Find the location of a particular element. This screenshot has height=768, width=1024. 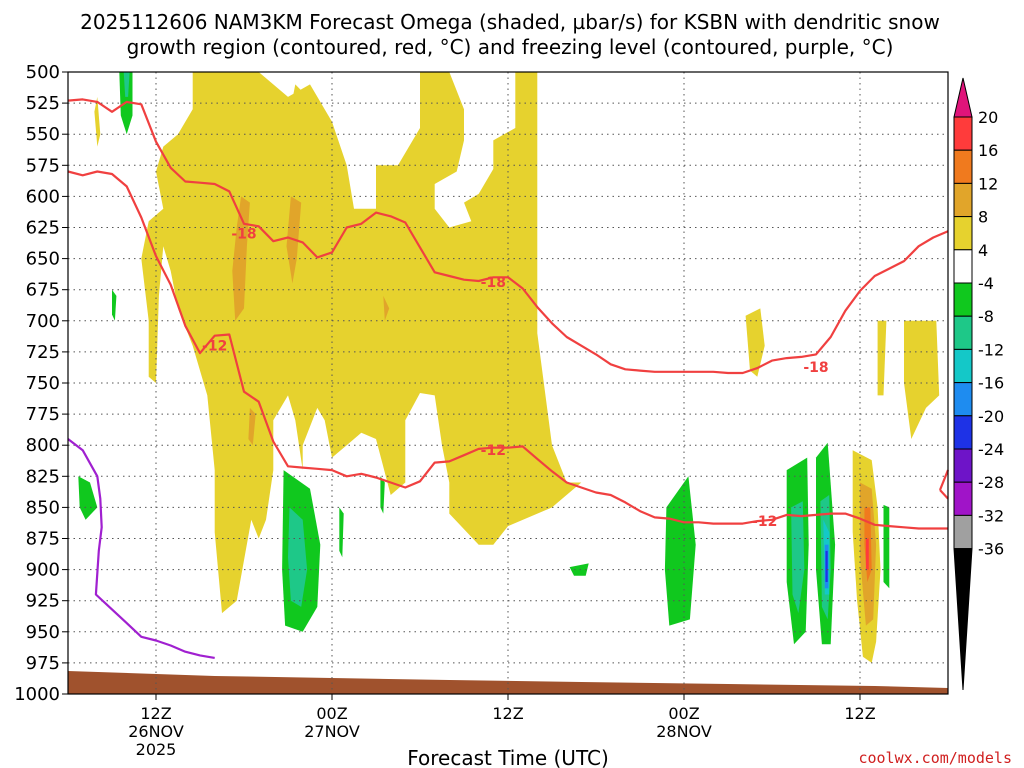

x-tick-label-42-0: 00Z is located at coordinates (683, 713).